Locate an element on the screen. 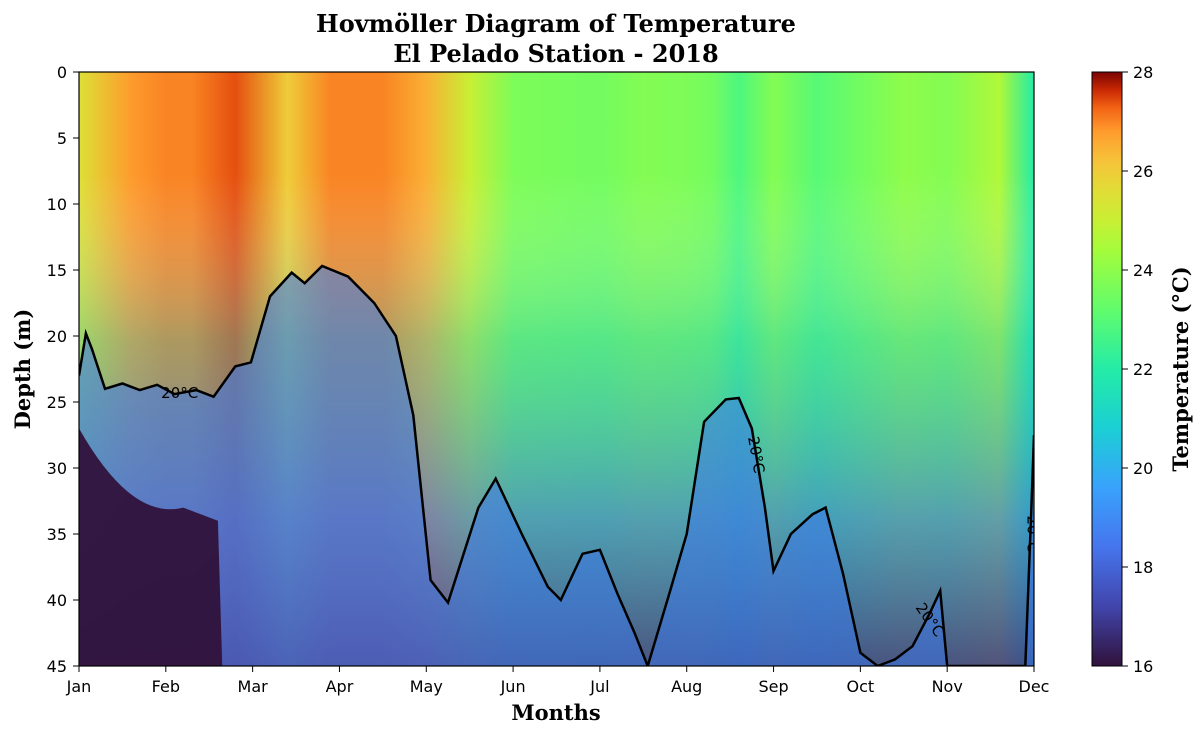  x-tick-label: Mar is located at coordinates (253, 686).